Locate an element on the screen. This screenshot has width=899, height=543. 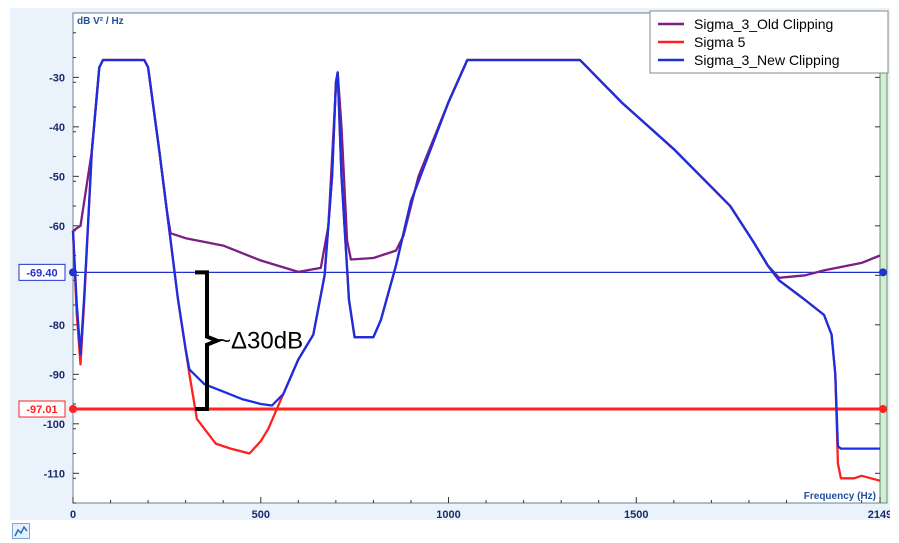
legend-label: Sigma_3_New Clipping is located at coordinates (767, 60).